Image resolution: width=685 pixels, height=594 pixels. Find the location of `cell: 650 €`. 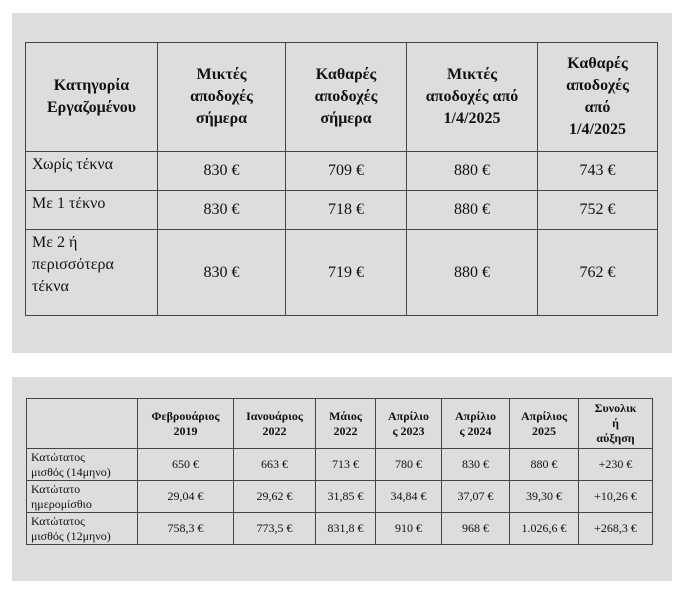

cell: 650 € is located at coordinates (185, 464).